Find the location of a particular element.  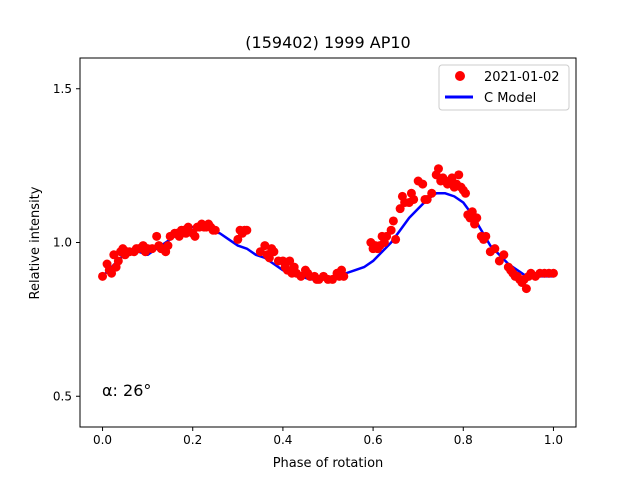

y-tick-label: 1.5 is located at coordinates (62, 89).